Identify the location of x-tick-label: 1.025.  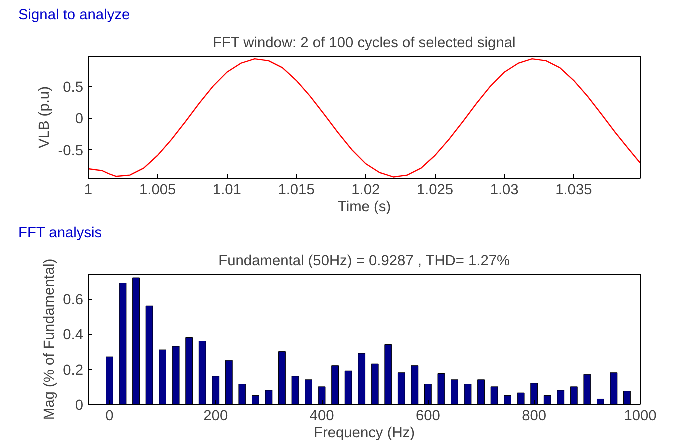
(435, 190).